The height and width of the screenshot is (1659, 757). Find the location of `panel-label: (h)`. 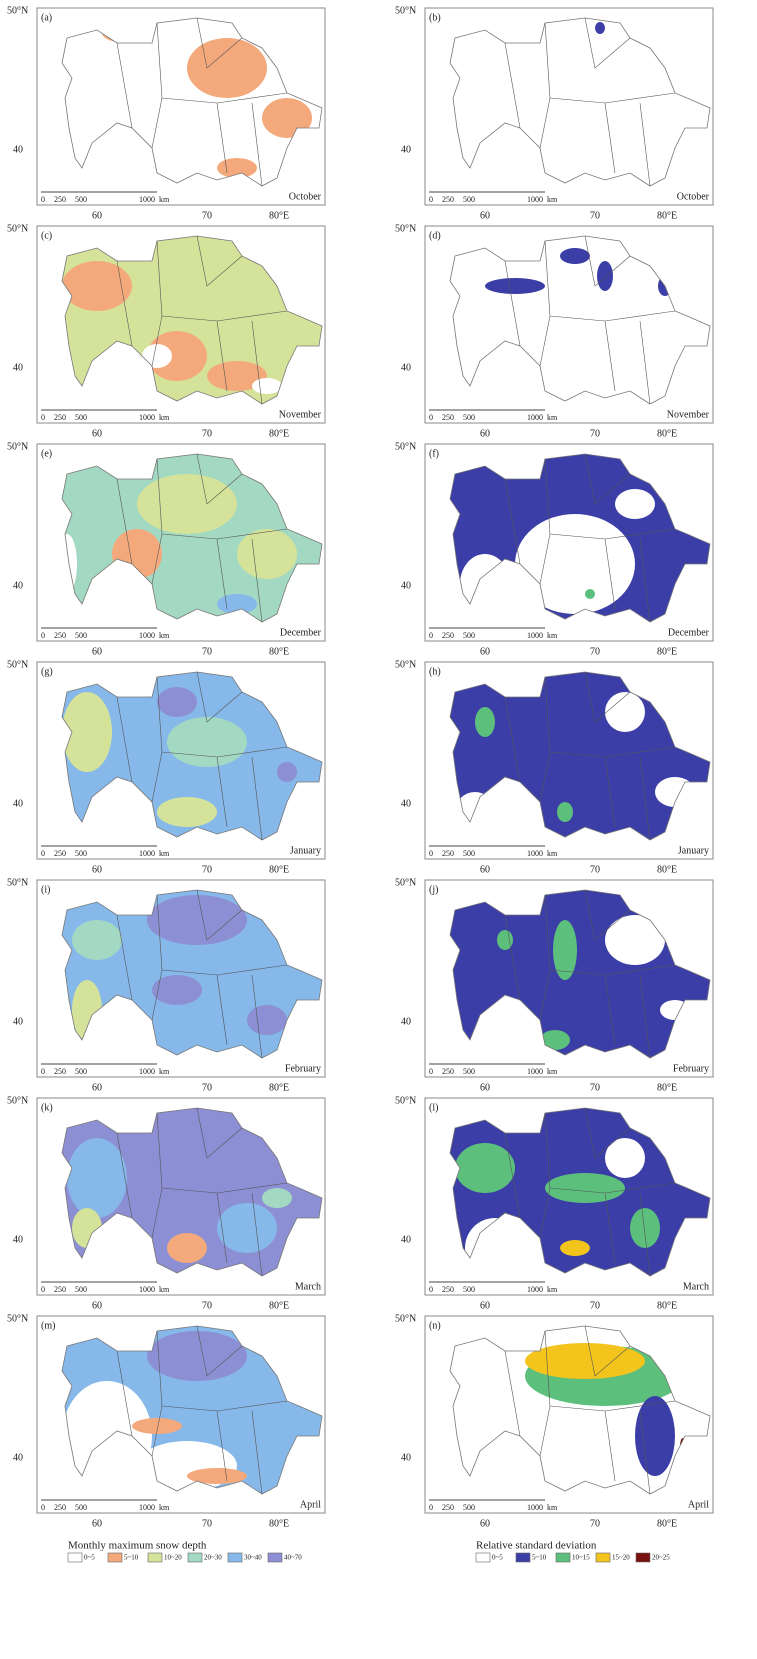

panel-label: (h) is located at coordinates (435, 671).